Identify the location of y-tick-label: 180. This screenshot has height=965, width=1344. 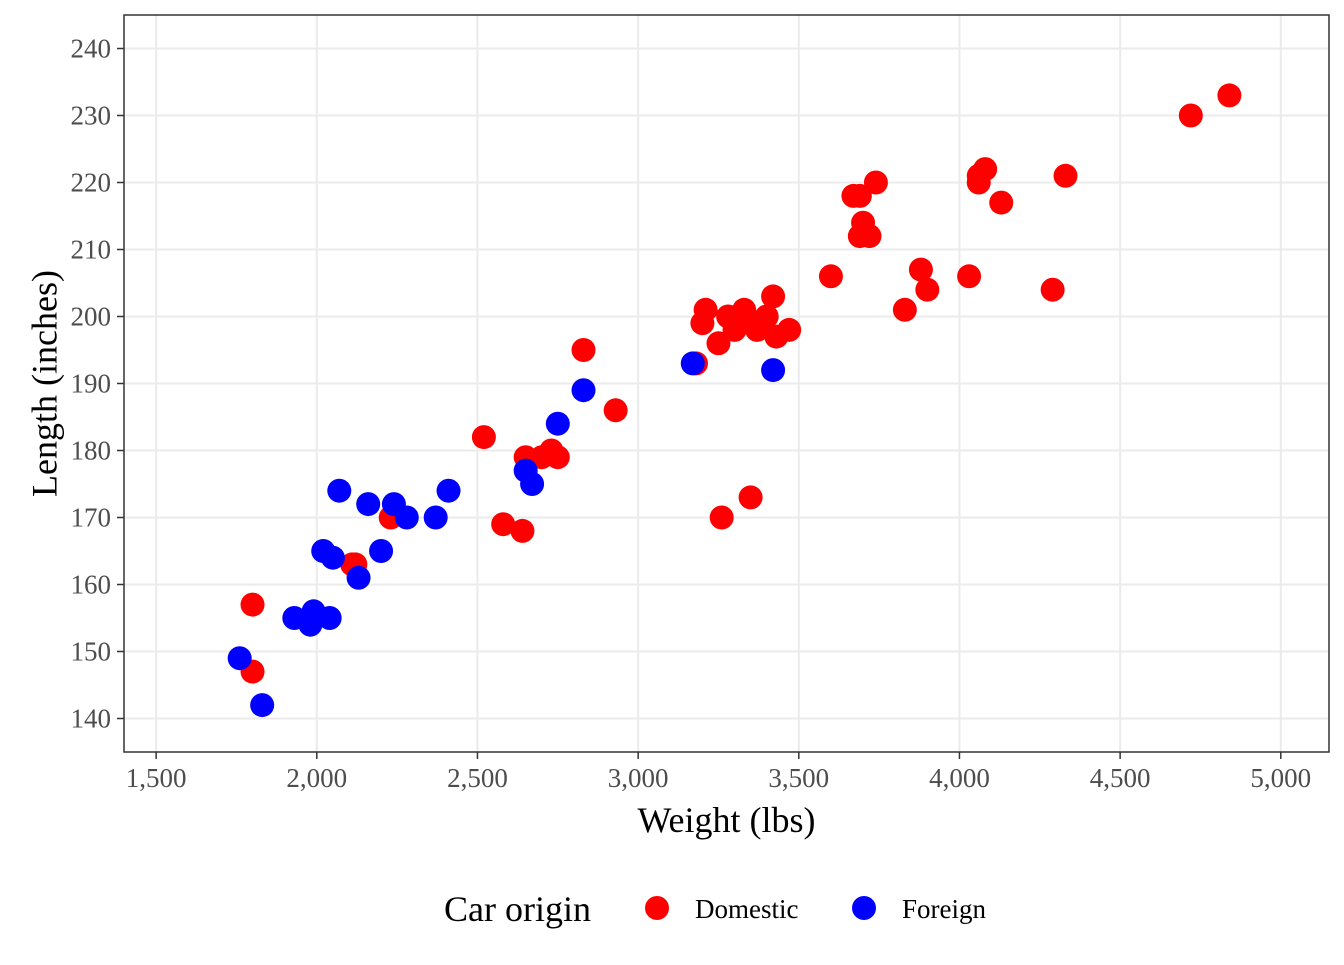
(91, 451).